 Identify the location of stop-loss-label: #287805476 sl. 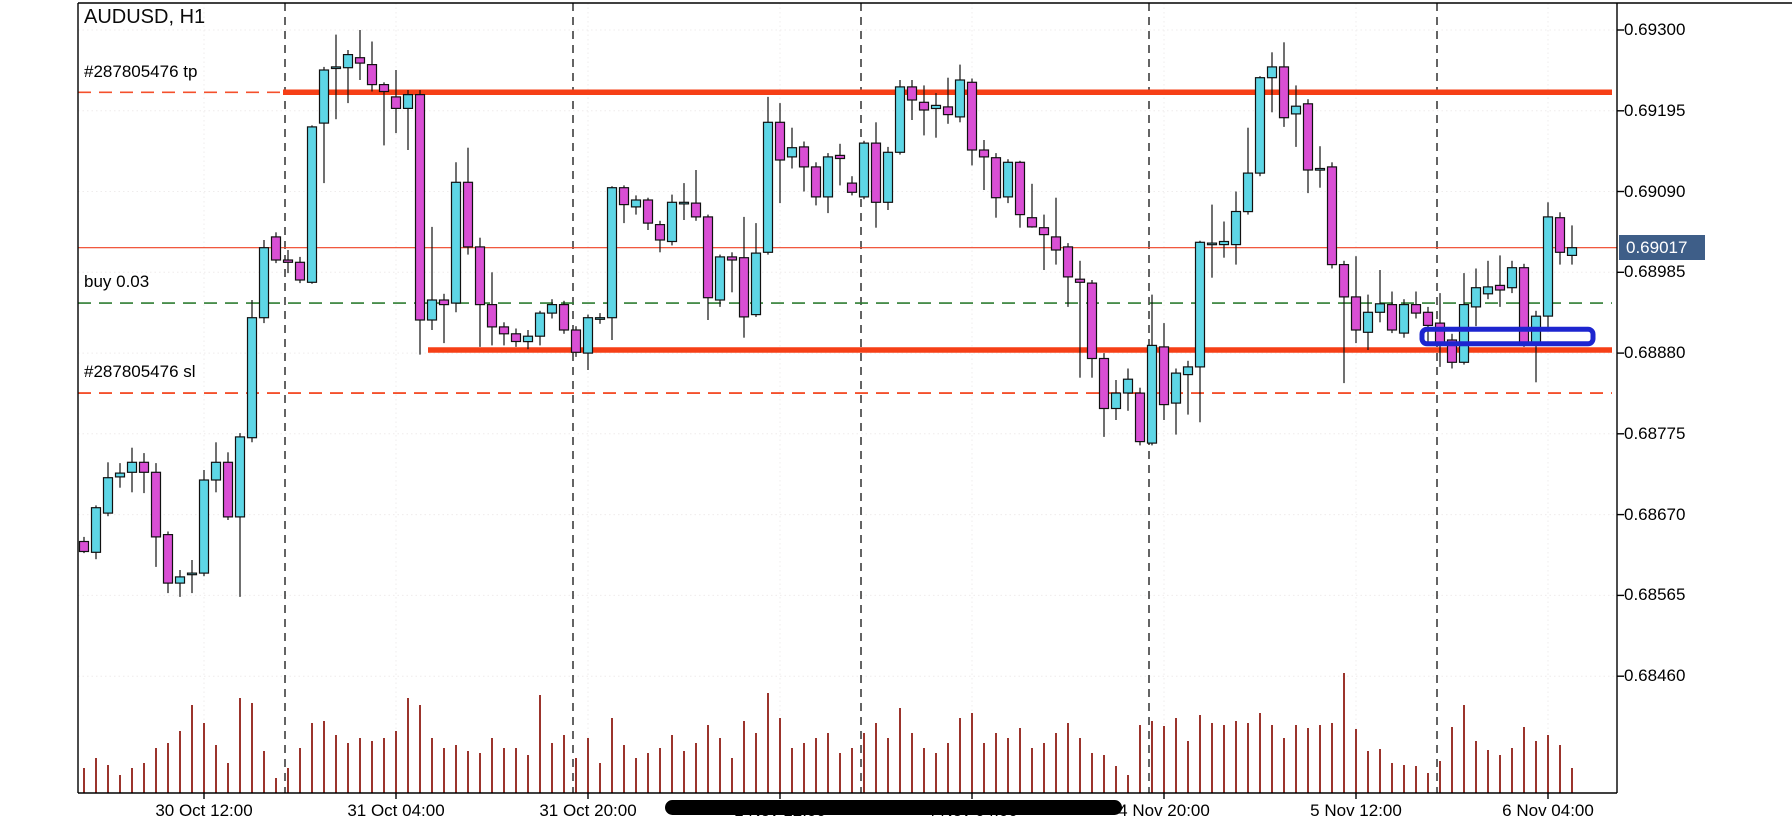
(140, 371).